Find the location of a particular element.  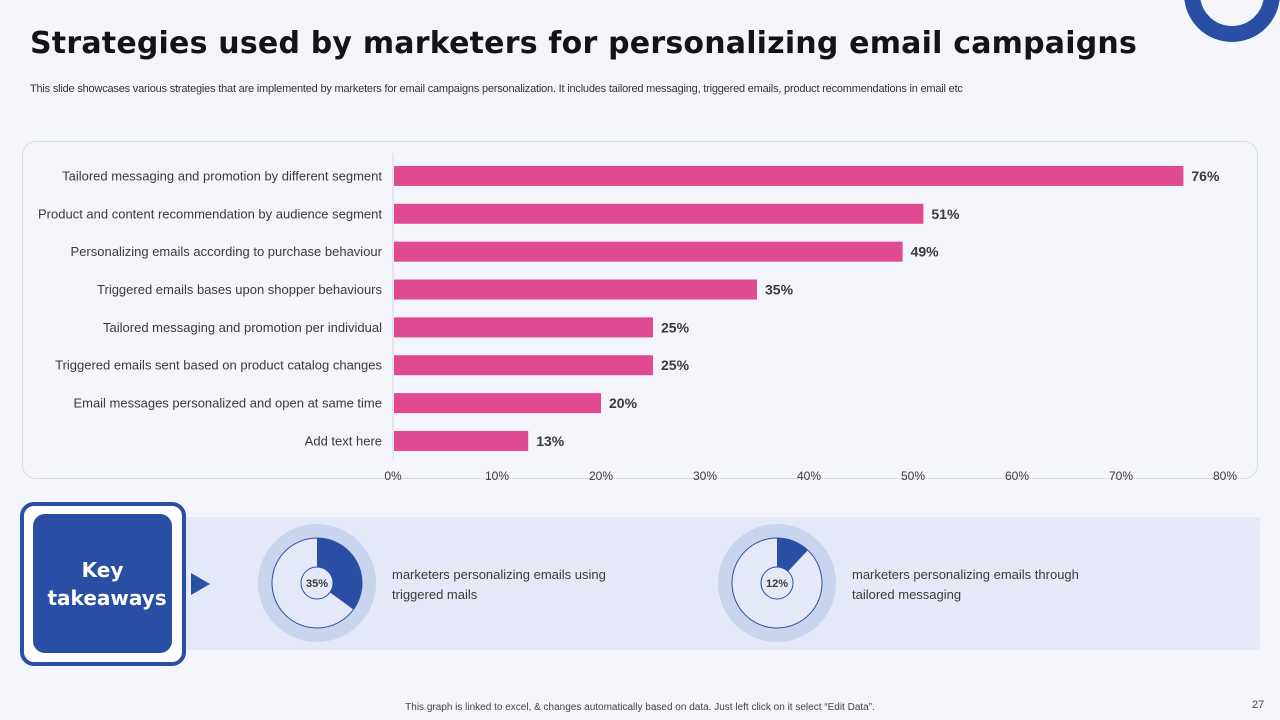

x-tick-label: 70% is located at coordinates (1121, 474).